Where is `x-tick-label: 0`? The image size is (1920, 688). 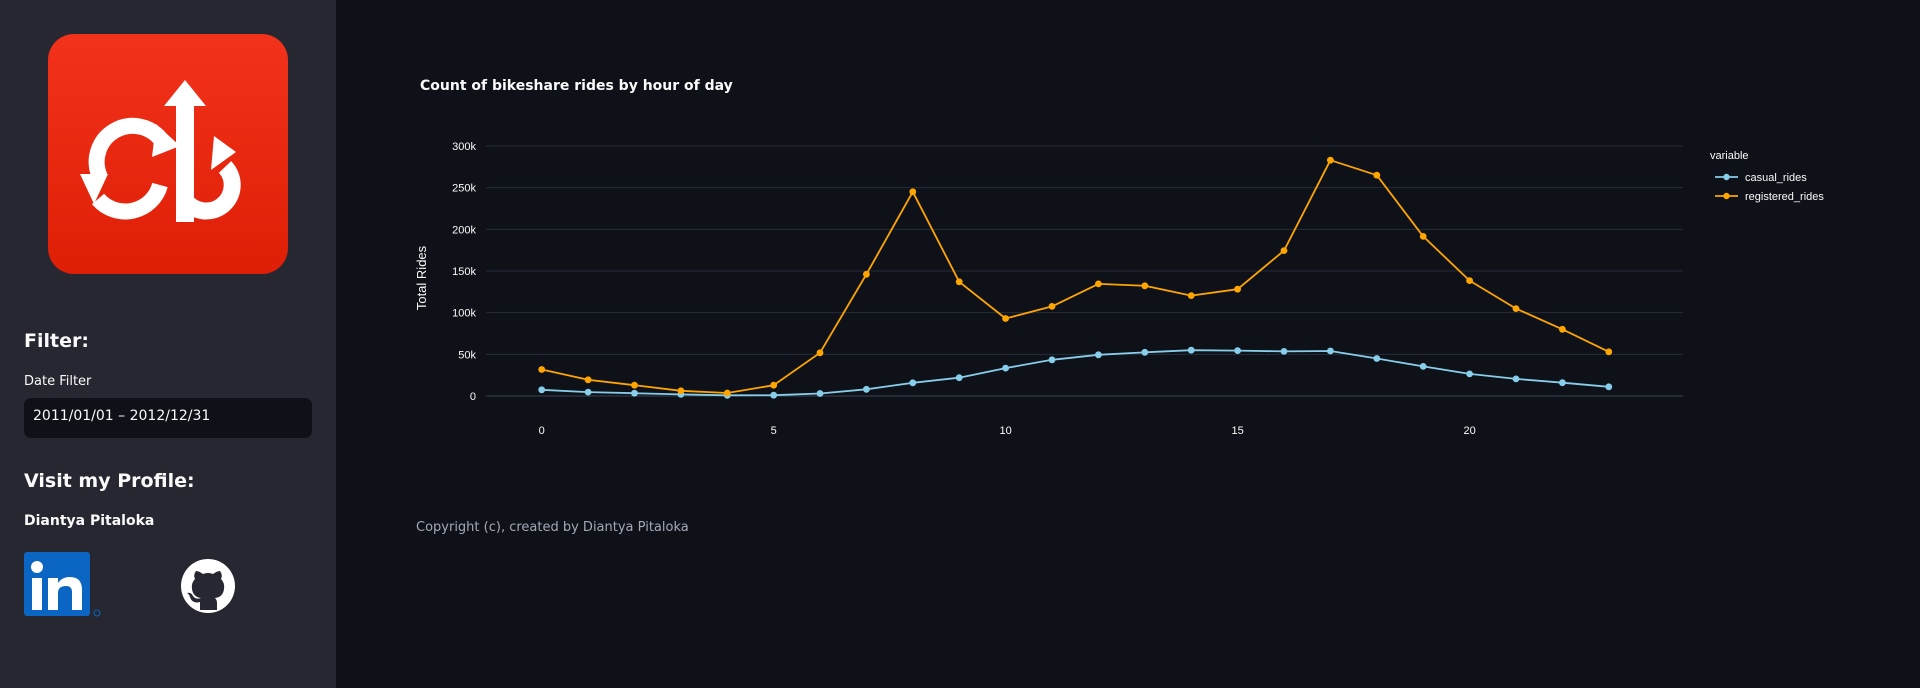 x-tick-label: 0 is located at coordinates (542, 431).